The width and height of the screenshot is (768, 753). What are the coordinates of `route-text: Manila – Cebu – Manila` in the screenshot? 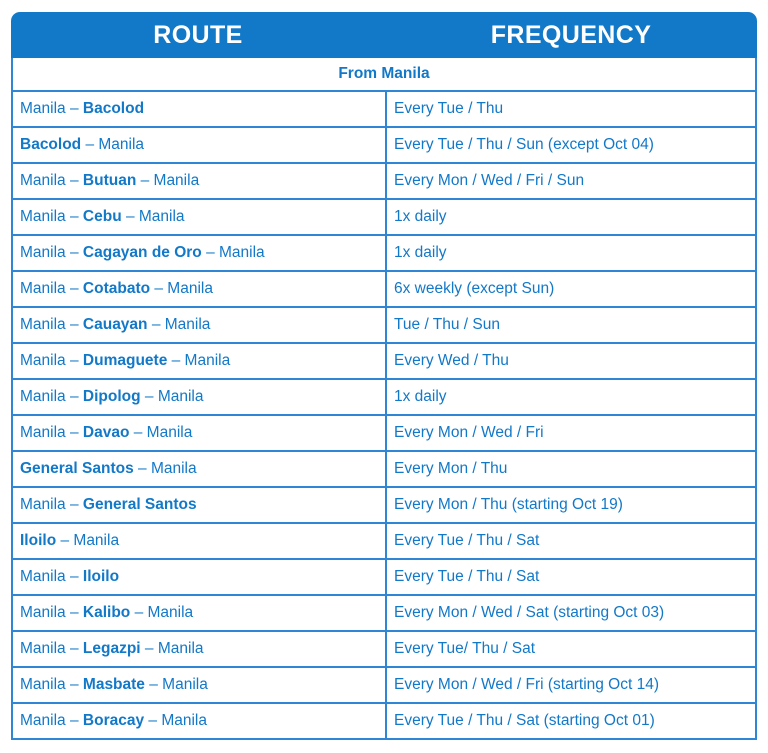 It's located at (102, 217).